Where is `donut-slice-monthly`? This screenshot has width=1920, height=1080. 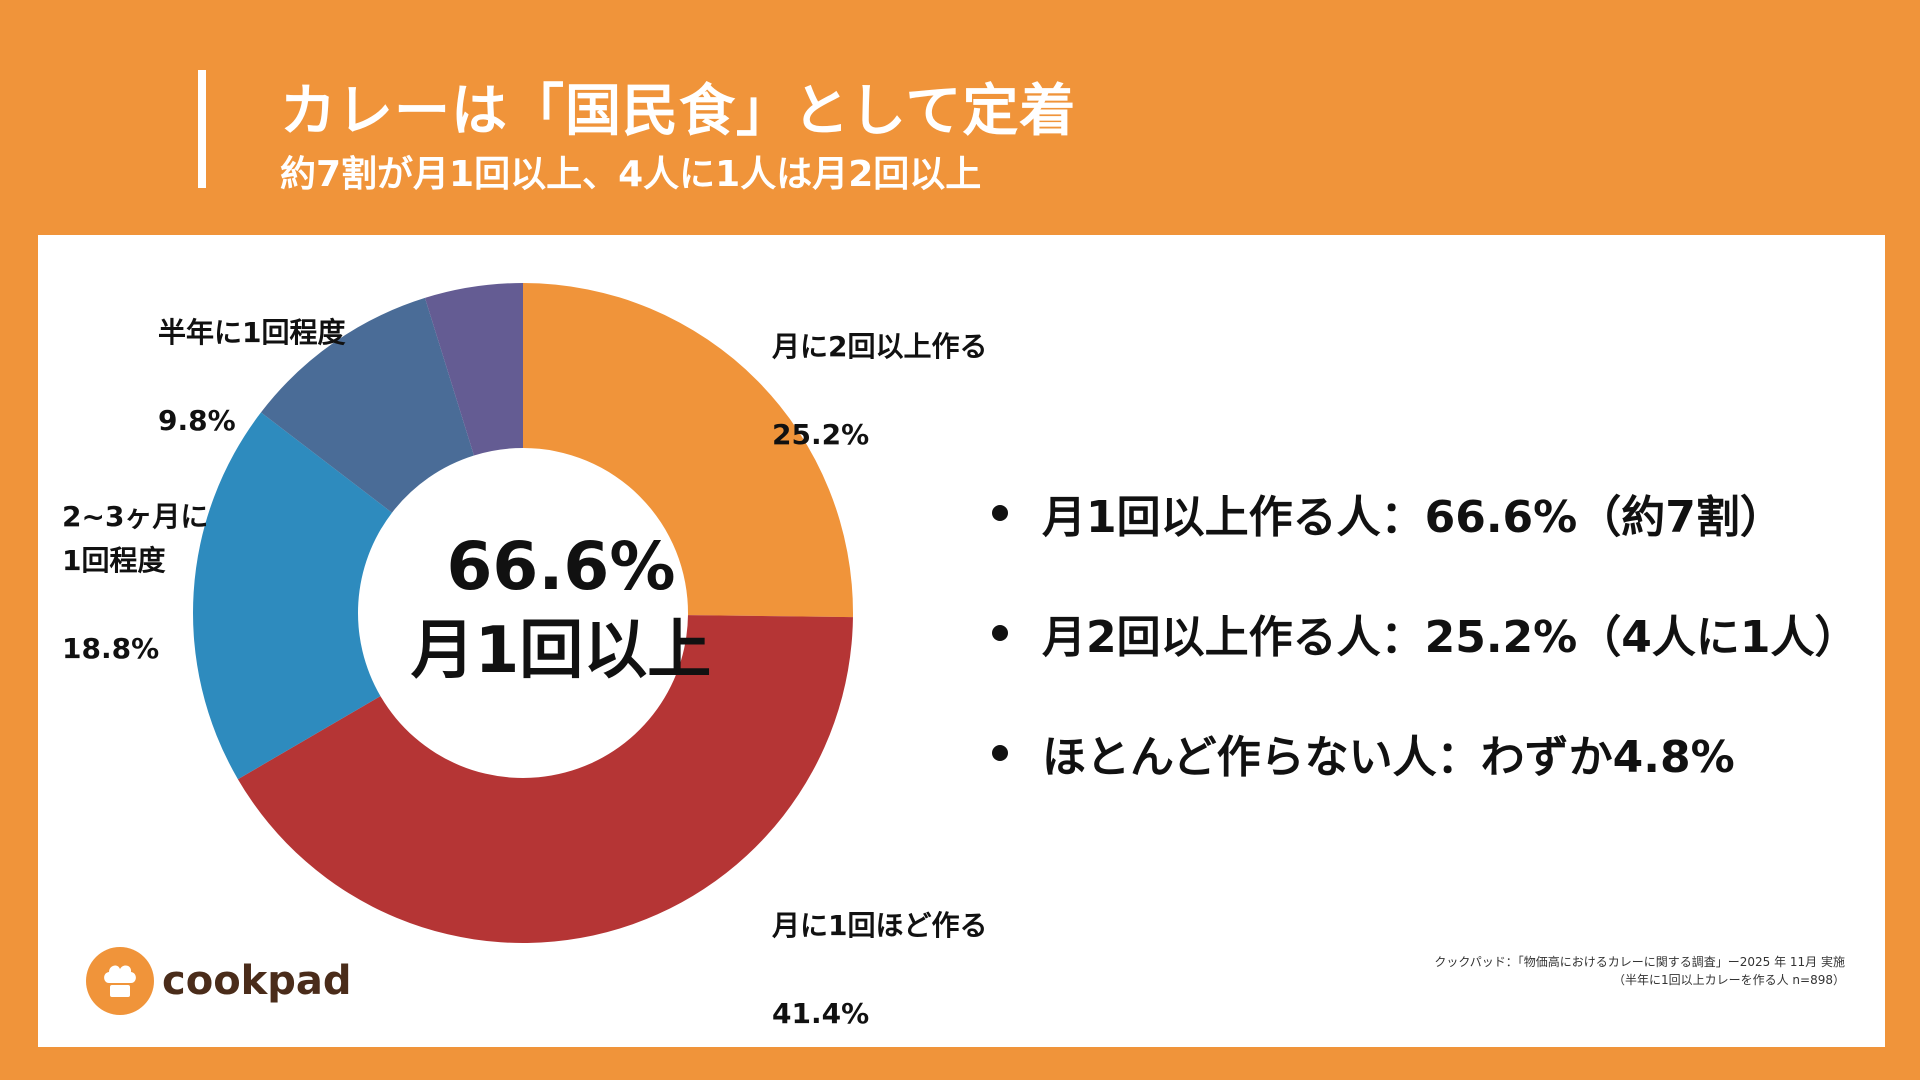 donut-slice-monthly is located at coordinates (545, 779).